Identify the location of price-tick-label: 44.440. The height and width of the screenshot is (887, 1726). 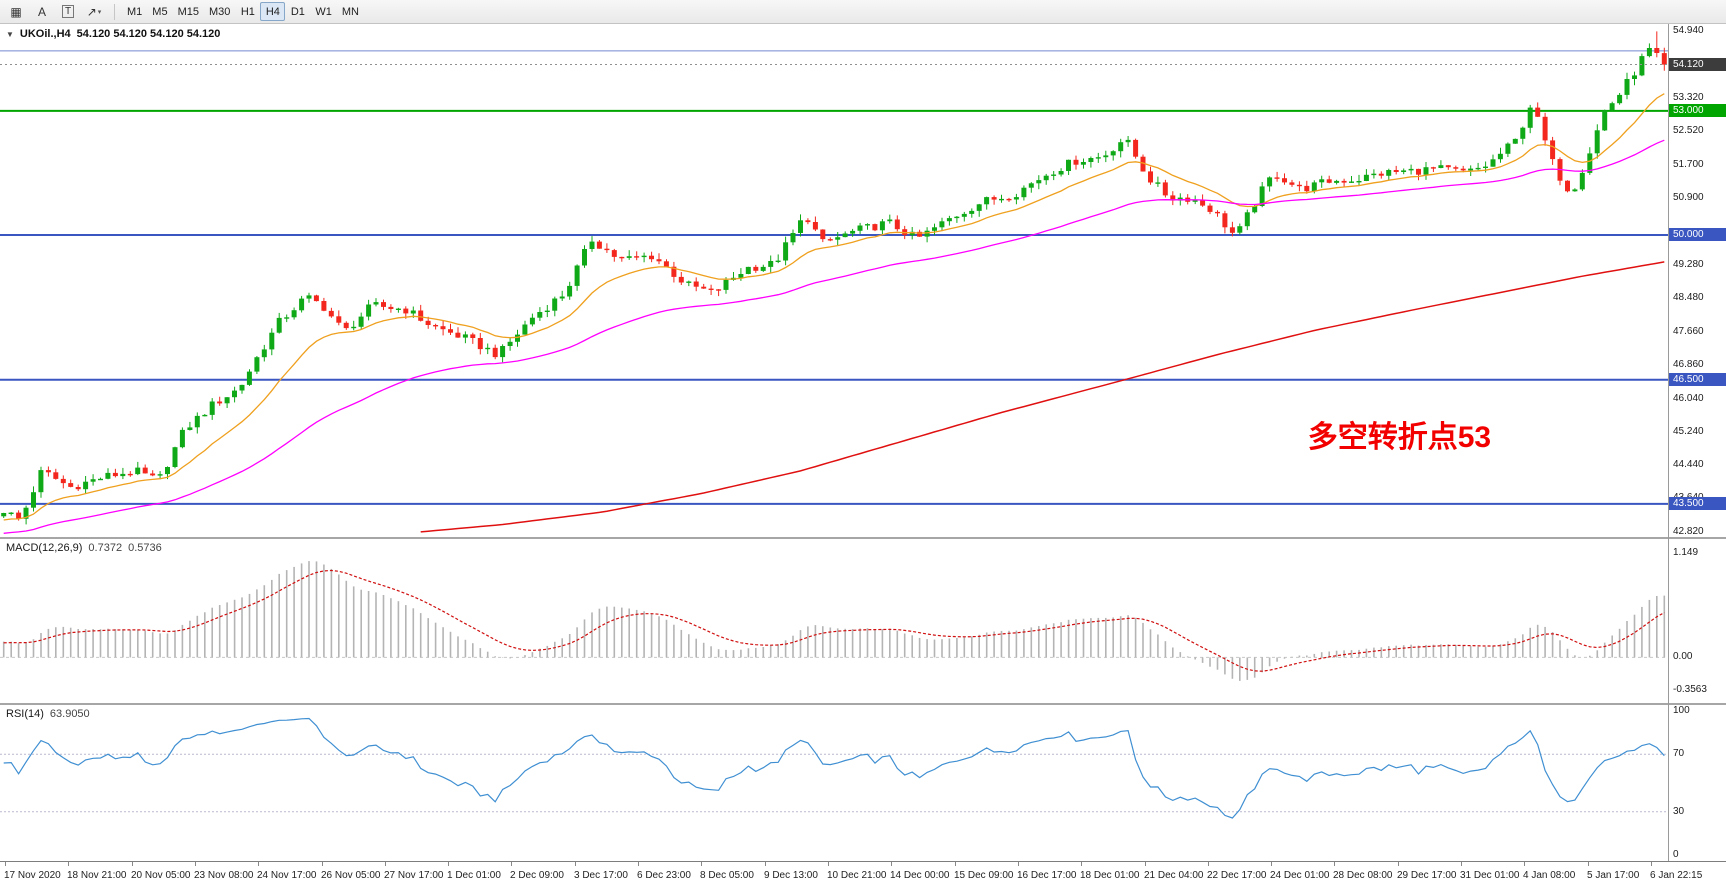
(1688, 464).